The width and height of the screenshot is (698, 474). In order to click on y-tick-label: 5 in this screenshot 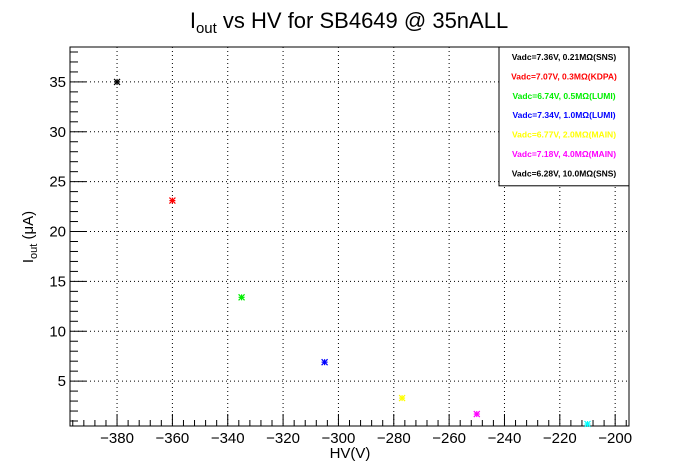, I will do `click(62, 381)`.